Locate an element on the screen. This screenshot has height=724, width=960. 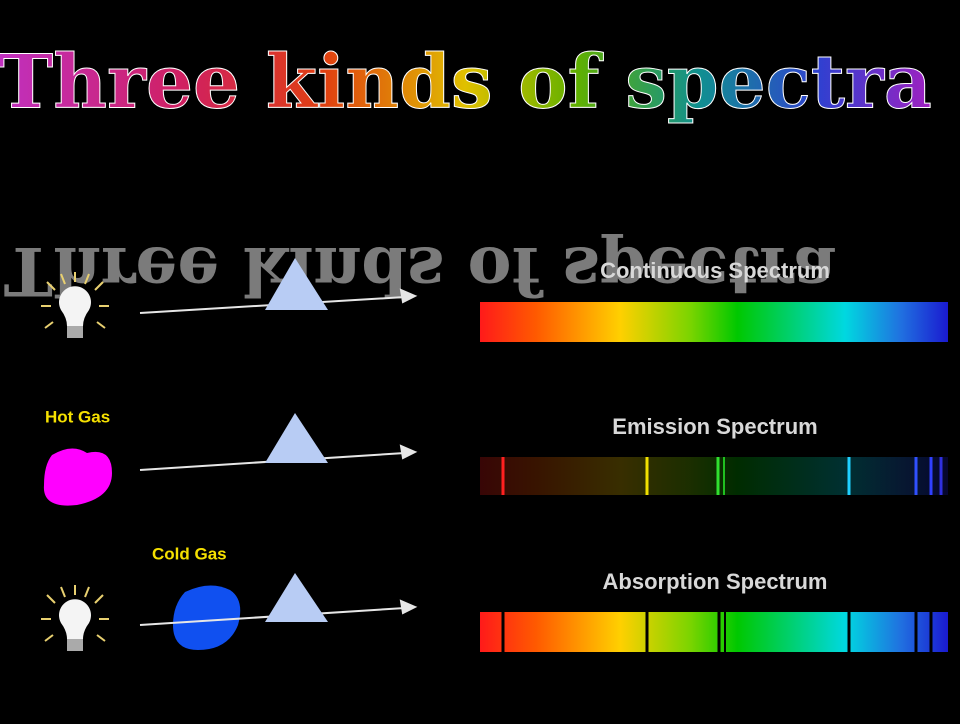
spectrum-label: Emission Spectrum is located at coordinates (714, 426).